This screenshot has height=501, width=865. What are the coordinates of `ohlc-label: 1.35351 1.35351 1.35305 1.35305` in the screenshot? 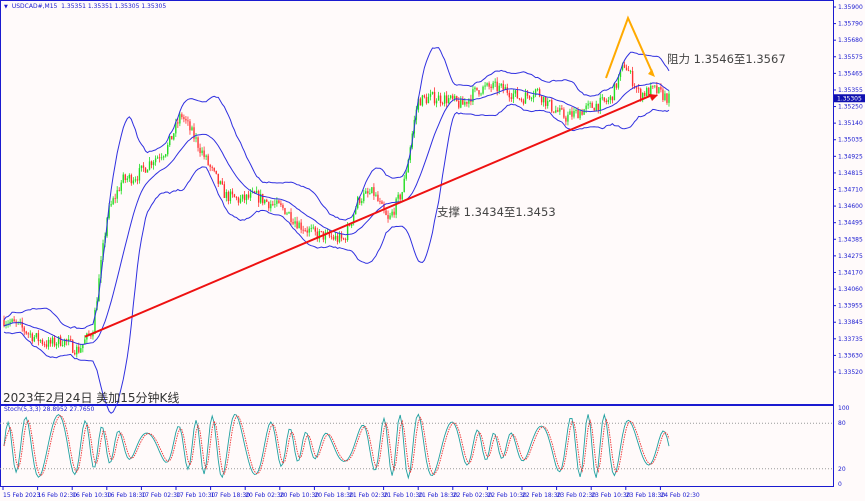 It's located at (114, 6).